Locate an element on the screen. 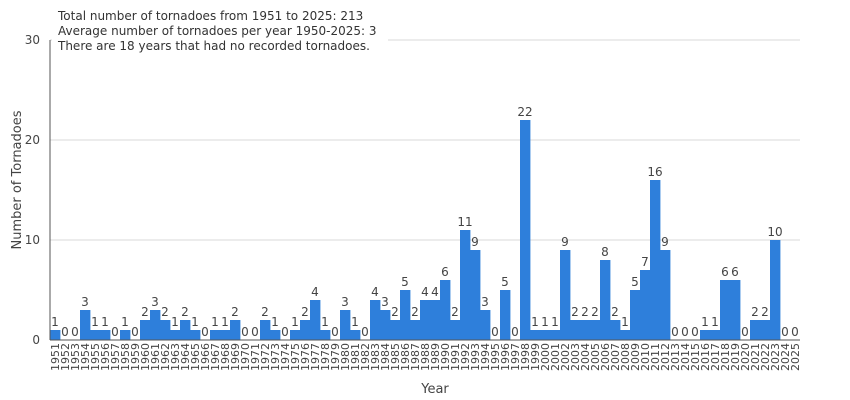 The height and width of the screenshot is (400, 850). x-tick-label-2016: 2016 is located at coordinates (705, 357).